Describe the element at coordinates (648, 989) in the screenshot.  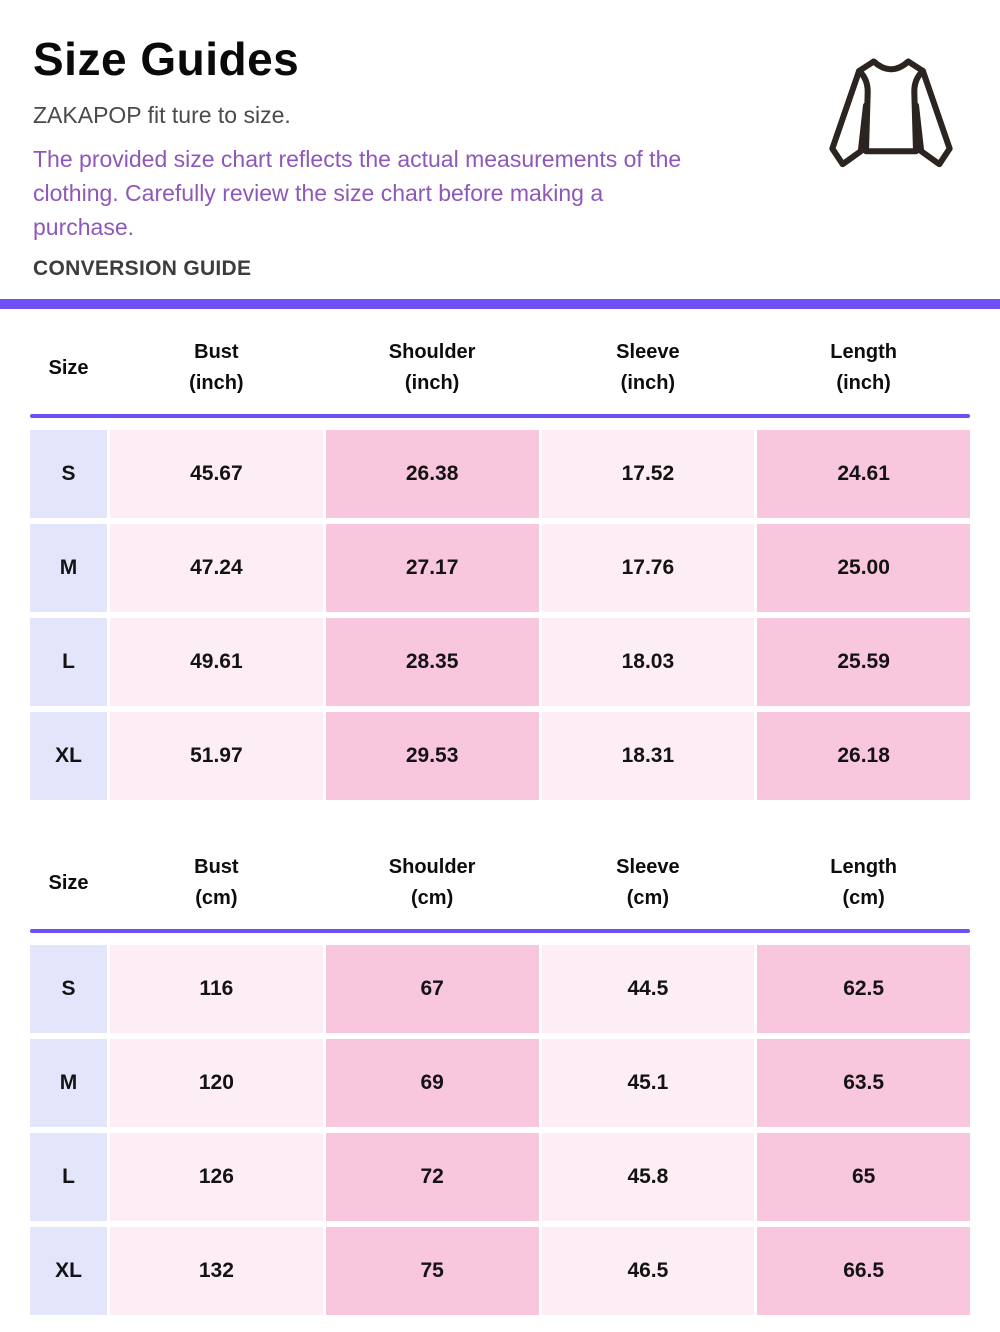
I see `table-cell: 44.5` at that location.